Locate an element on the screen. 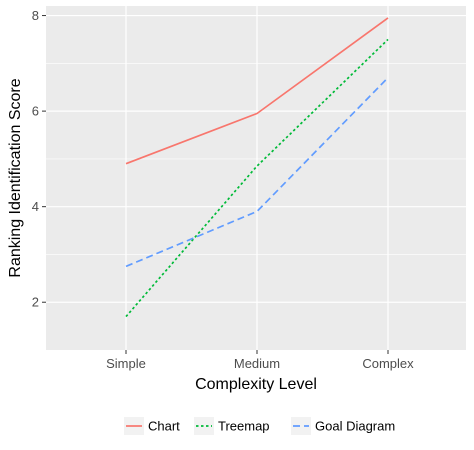 This screenshot has height=450, width=474. legend: Chart Treemap Goal Diagram is located at coordinates (259, 426).